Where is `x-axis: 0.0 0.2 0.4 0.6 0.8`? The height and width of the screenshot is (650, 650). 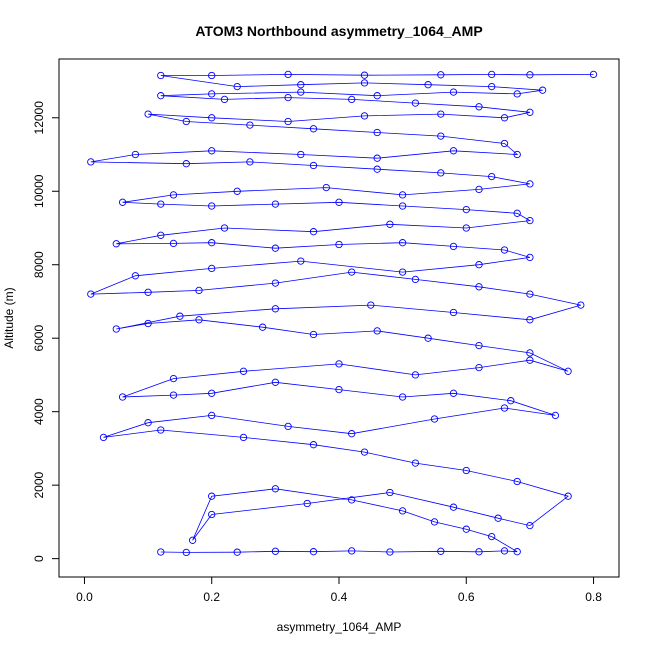
x-axis: 0.0 0.2 0.4 0.6 0.8 is located at coordinates (339, 590).